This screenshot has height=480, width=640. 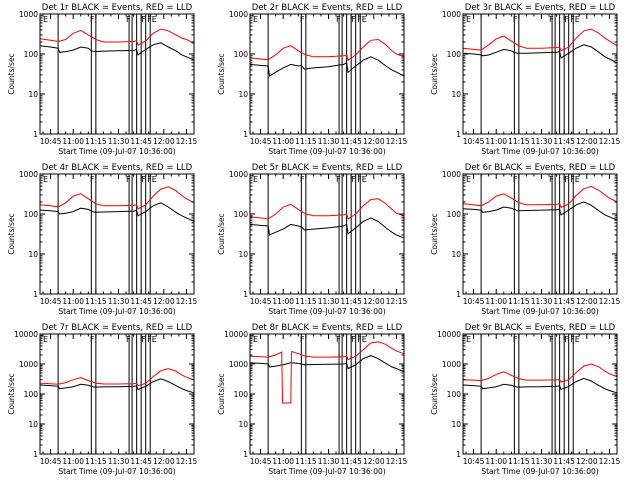 I want to click on chart-title: Det 6r BLACK = Events, RED = LLD, so click(x=540, y=168).